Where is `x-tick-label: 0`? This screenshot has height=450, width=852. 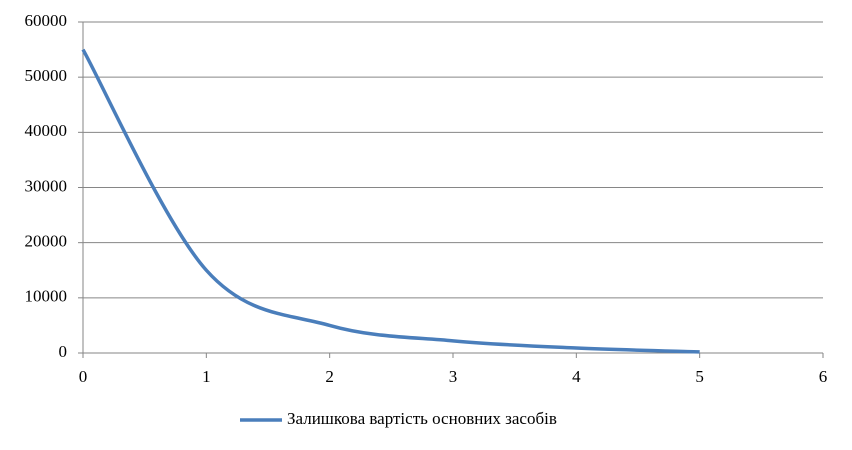
x-tick-label: 0 is located at coordinates (83, 376).